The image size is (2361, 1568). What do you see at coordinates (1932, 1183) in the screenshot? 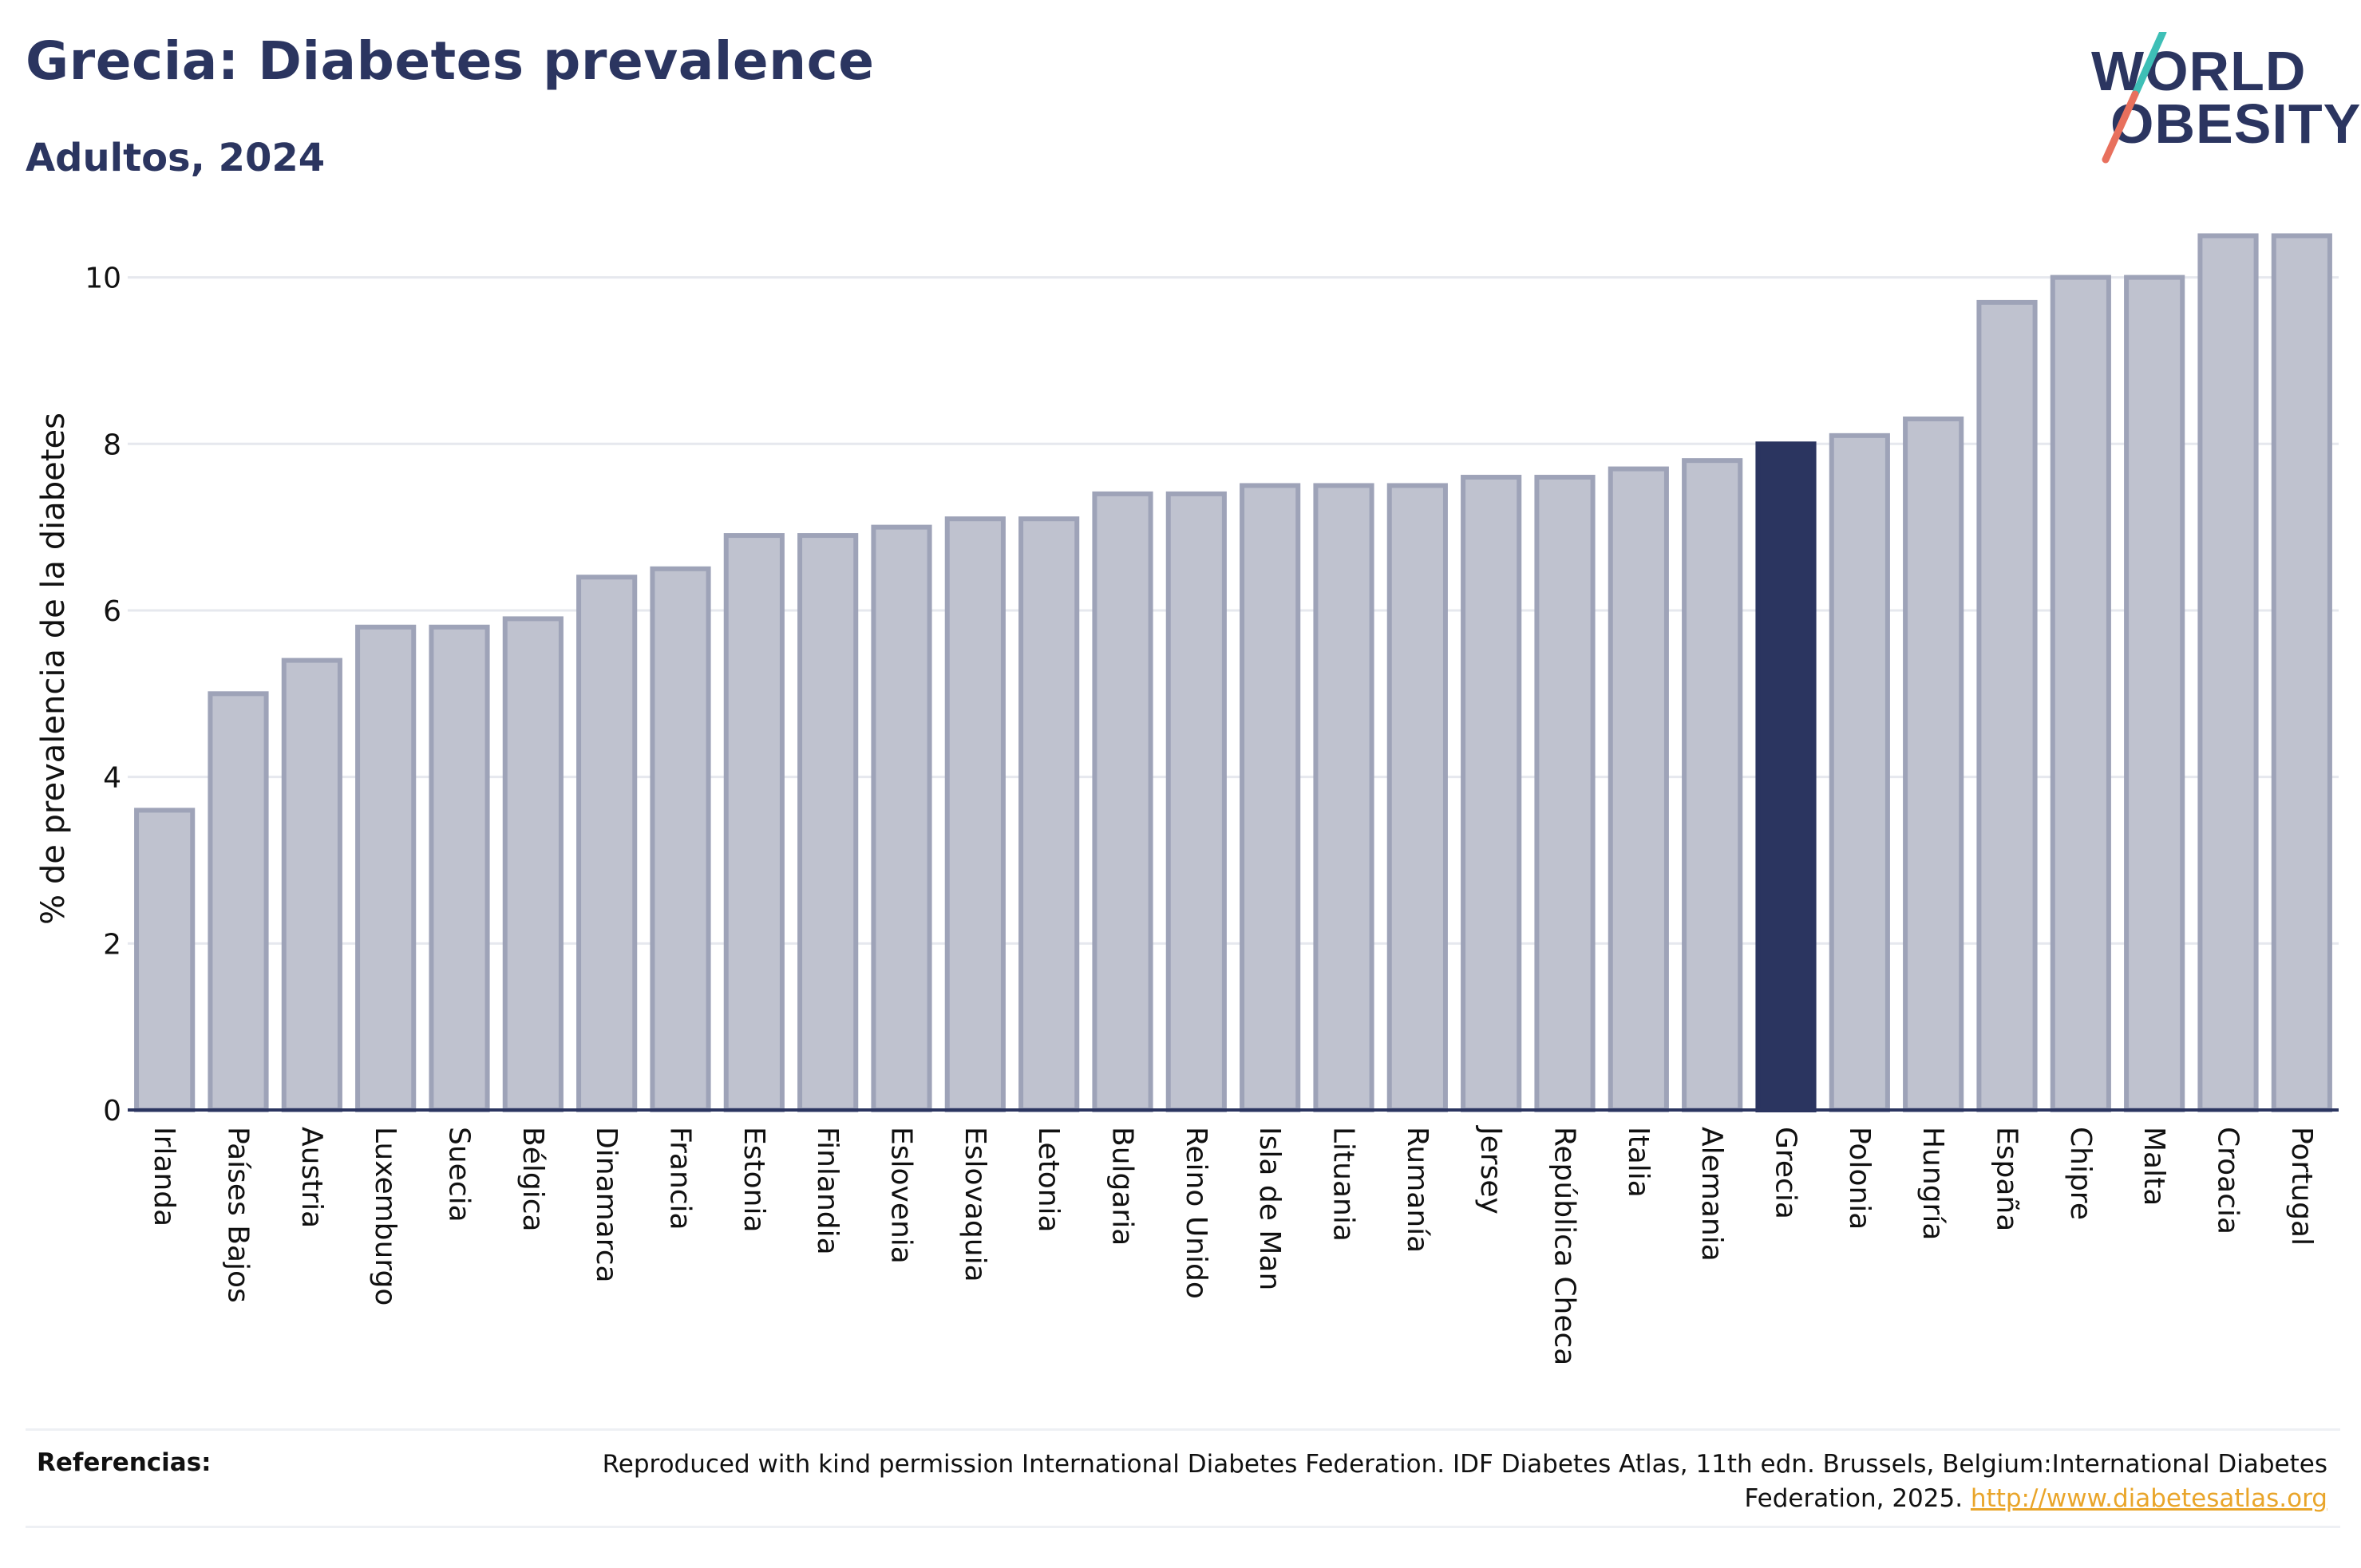
I see `x-tick-label: Hungría` at bounding box center [1932, 1183].